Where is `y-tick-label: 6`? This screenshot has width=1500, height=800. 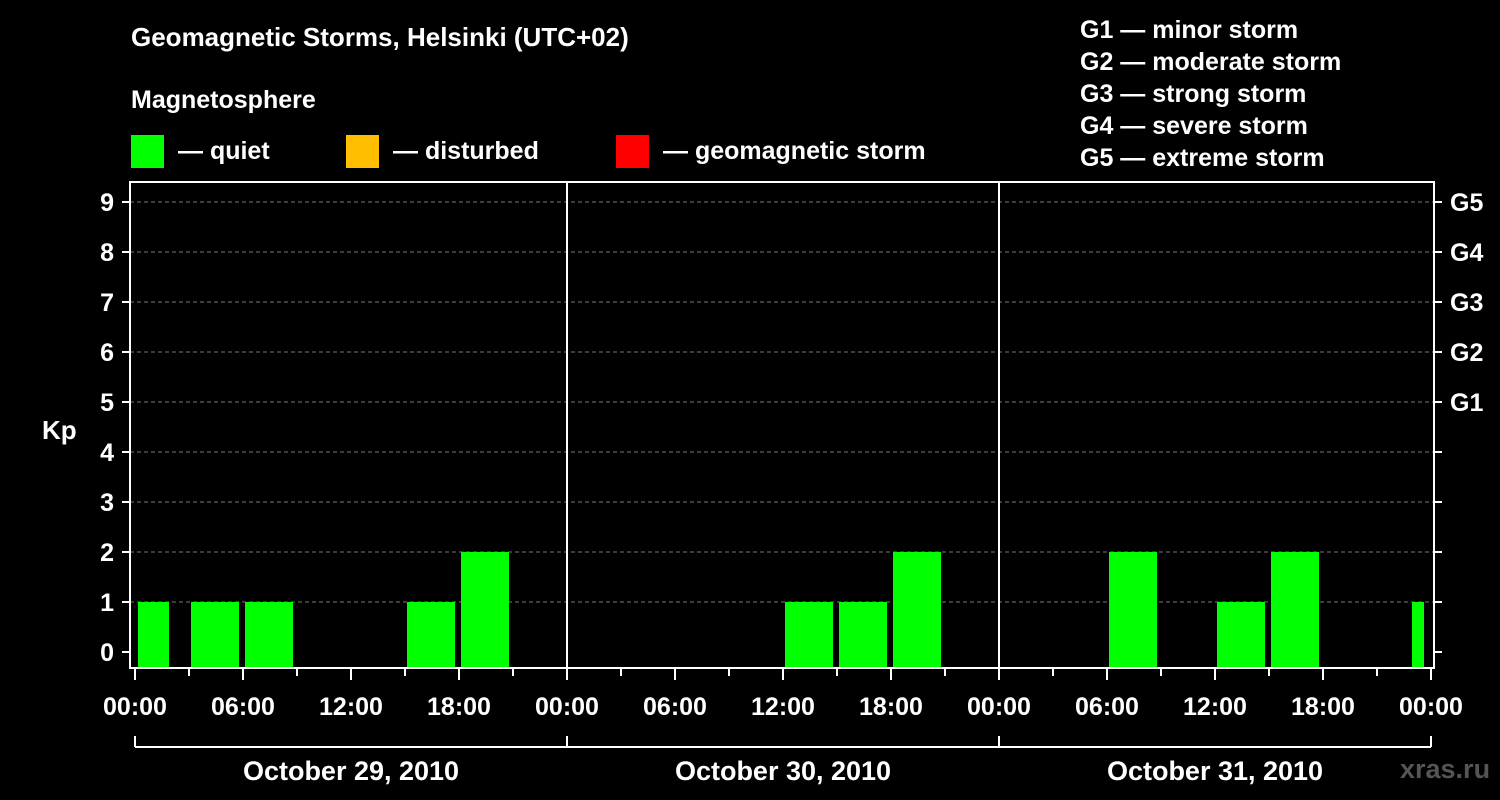
y-tick-label: 6 is located at coordinates (107, 353).